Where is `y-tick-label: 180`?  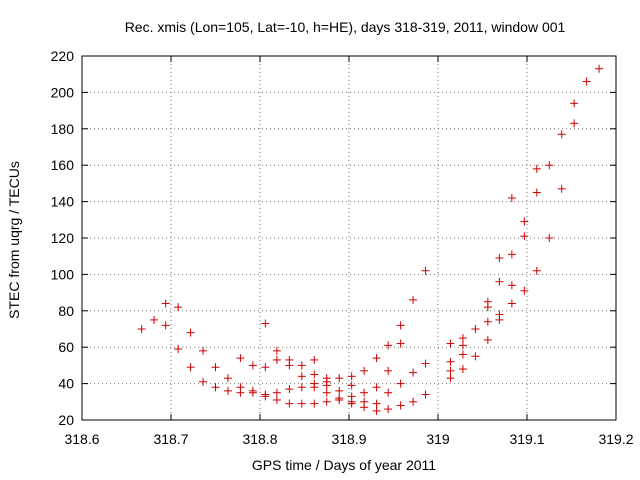 y-tick-label: 180 is located at coordinates (63, 129).